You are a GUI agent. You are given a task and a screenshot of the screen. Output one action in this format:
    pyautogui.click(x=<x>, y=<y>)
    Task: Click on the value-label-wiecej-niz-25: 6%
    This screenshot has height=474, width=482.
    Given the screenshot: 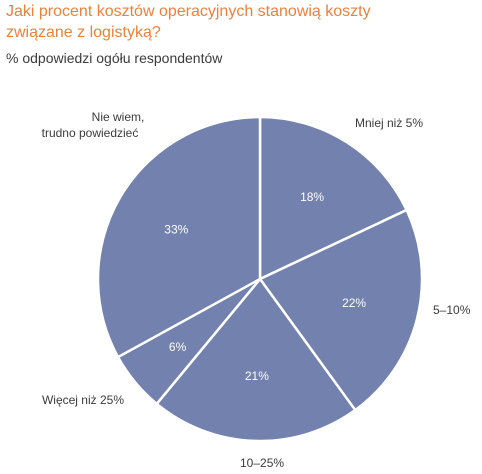 What is the action you would take?
    pyautogui.click(x=178, y=347)
    